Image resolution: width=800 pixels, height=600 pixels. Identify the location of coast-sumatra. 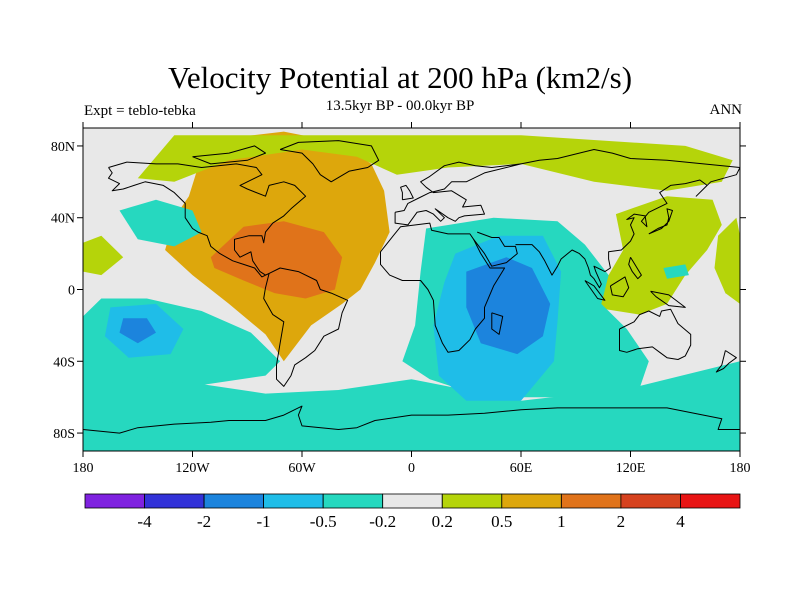
(595, 290).